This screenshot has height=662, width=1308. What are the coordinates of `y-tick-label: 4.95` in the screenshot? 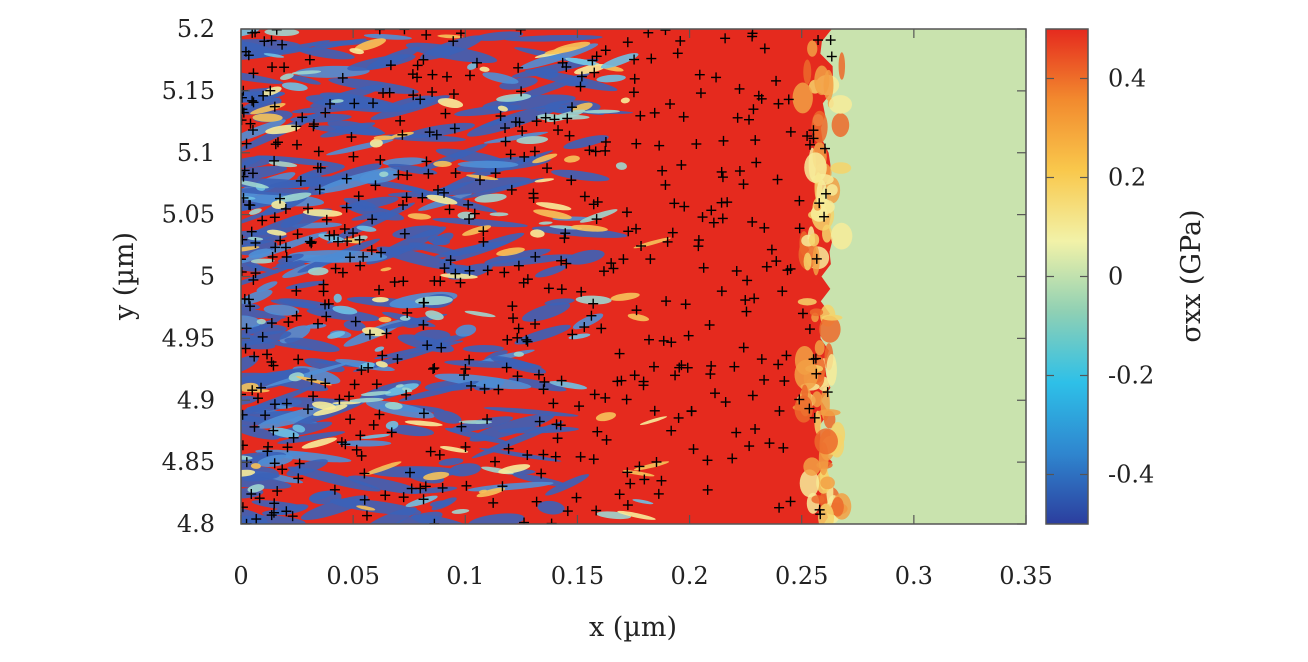 It's located at (188, 338).